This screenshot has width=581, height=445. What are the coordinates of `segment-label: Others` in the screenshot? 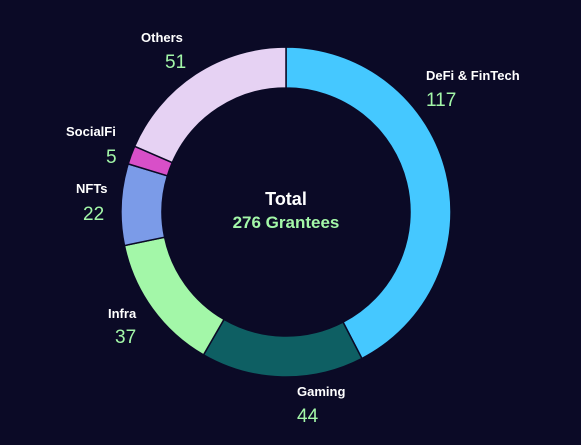 It's located at (162, 37).